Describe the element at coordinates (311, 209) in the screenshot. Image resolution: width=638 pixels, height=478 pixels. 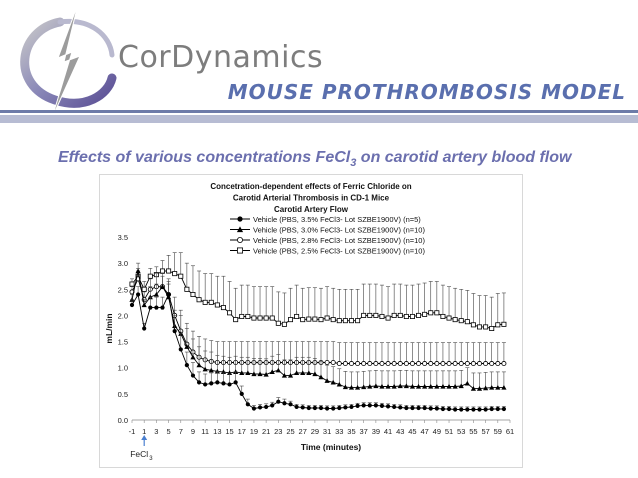
I see `chart-title-line: Carotid Artery Flow` at that location.